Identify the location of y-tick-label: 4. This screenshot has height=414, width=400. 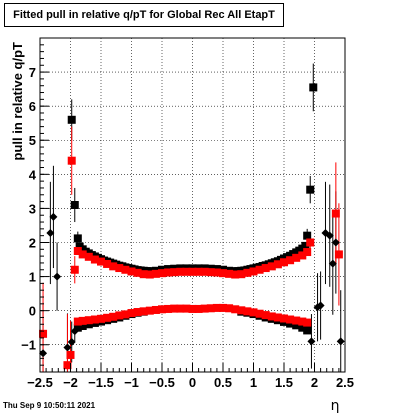
(33, 174).